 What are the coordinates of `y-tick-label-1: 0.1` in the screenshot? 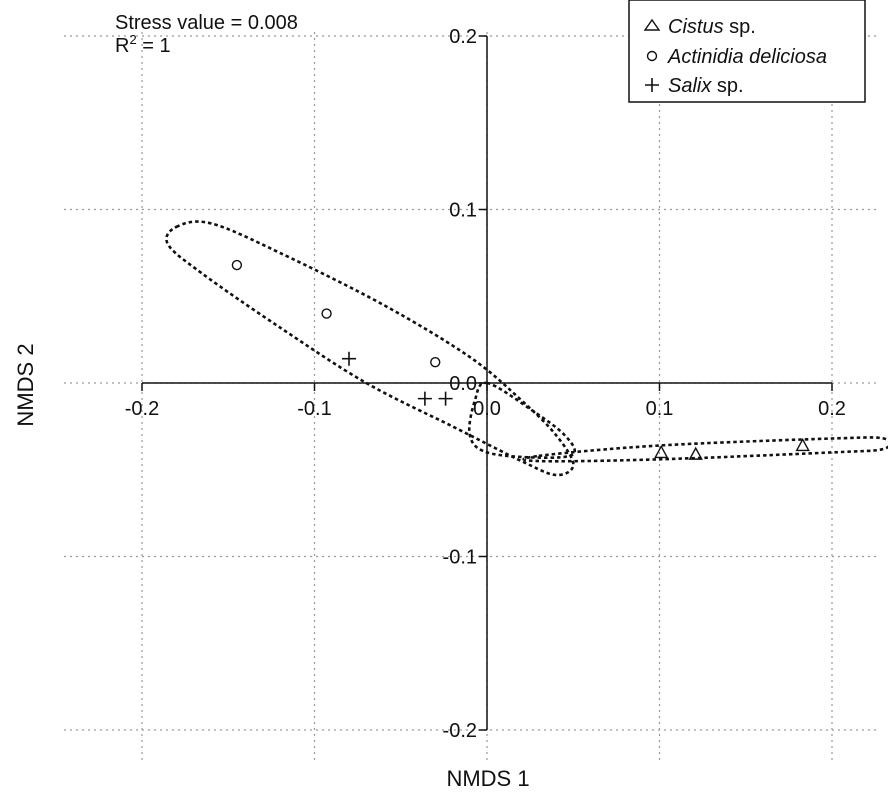 It's located at (463, 211).